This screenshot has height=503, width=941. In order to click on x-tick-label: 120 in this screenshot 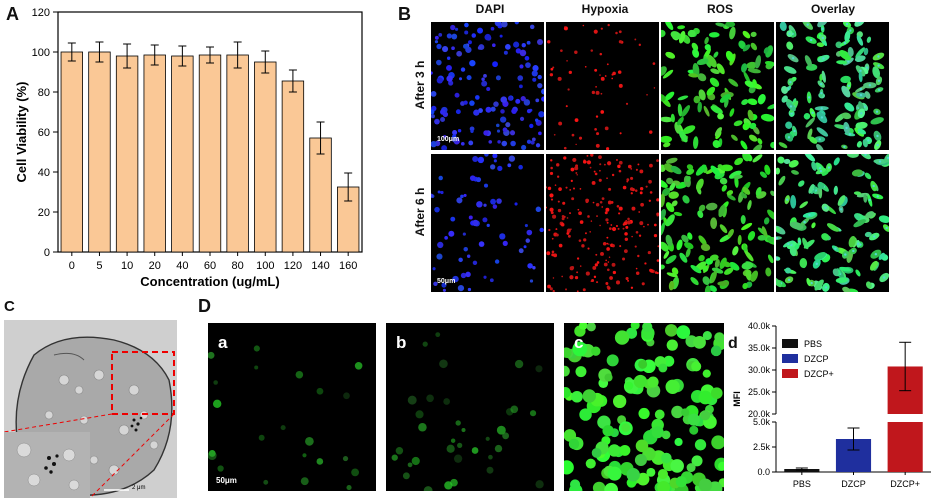, I will do `click(293, 266)`.